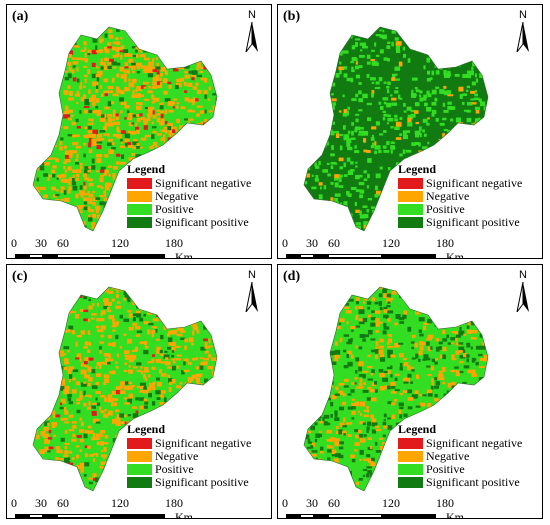 This screenshot has width=550, height=525. Describe the element at coordinates (20, 276) in the screenshot. I see `panel-label: (c)` at that location.